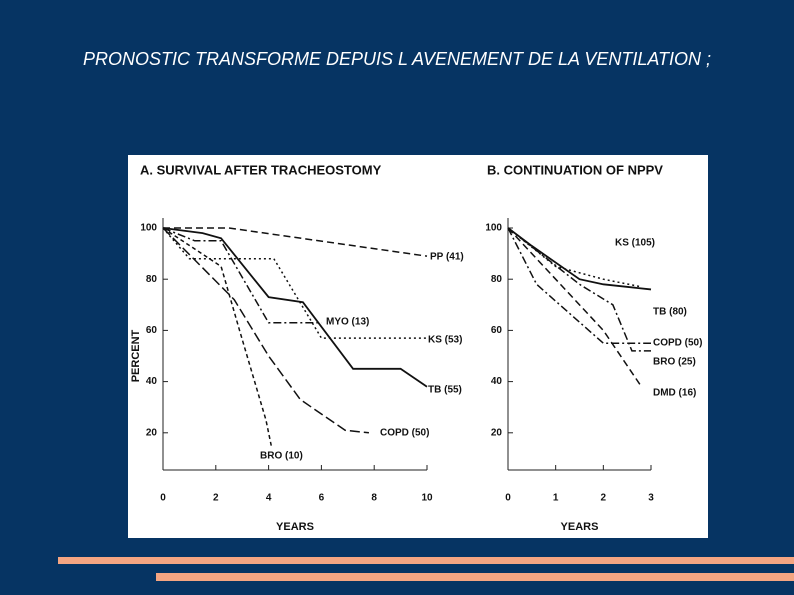  What do you see at coordinates (322, 498) in the screenshot?
I see `x-tick-label: 6` at bounding box center [322, 498].